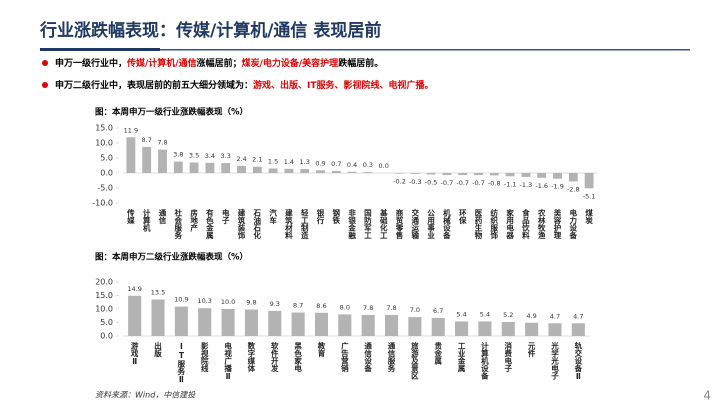 Image resolution: width=720 pixels, height=405 pixels. I want to click on value-label: 3.3, so click(226, 156).